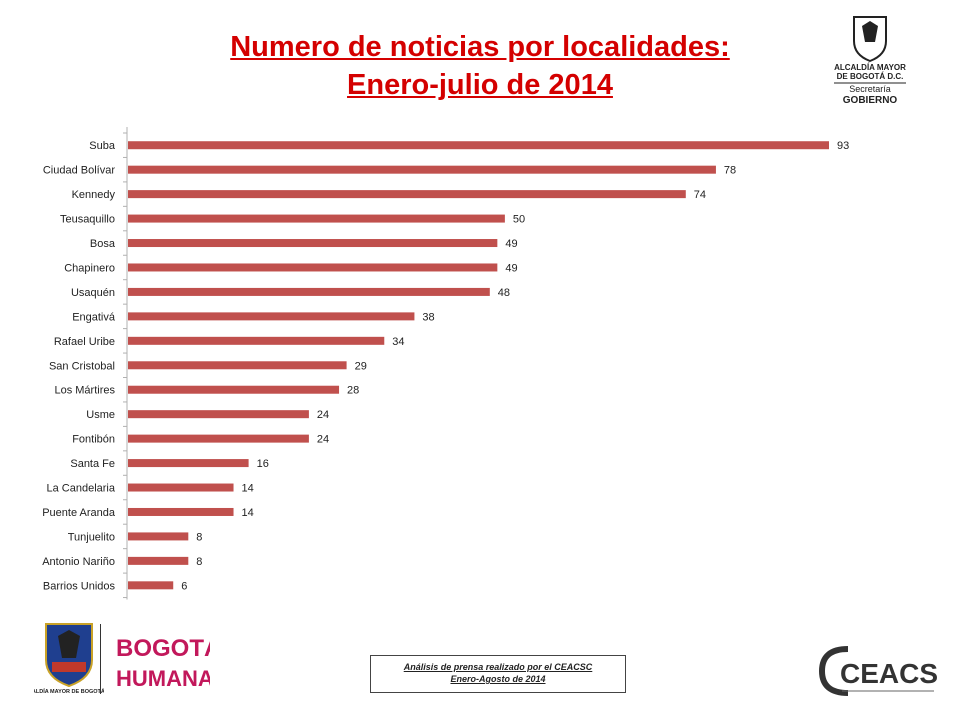 This screenshot has width=960, height=720. Describe the element at coordinates (100, 415) in the screenshot. I see `category-label: Usme` at that location.